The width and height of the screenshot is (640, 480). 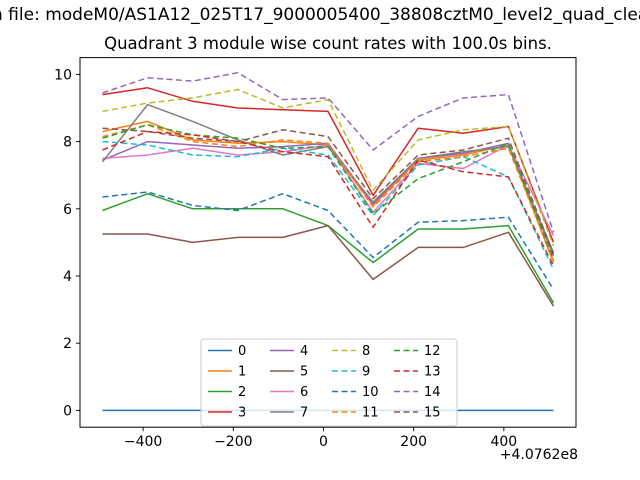 What do you see at coordinates (413, 442) in the screenshot?
I see `x-tick-label: 200` at bounding box center [413, 442].